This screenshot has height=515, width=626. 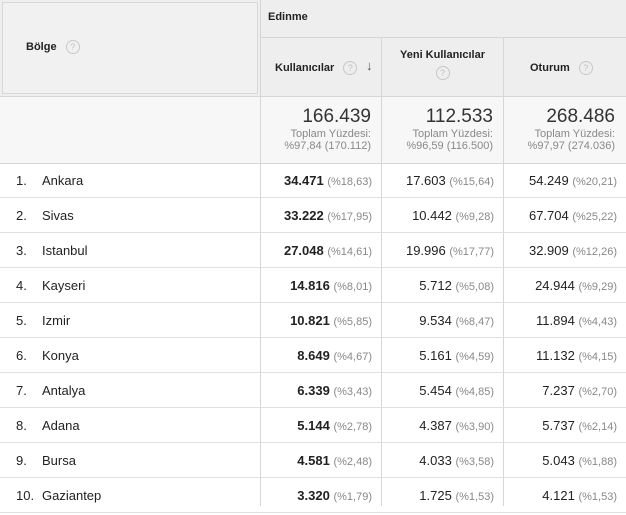 What do you see at coordinates (425, 180) in the screenshot?
I see `new-users-value: 17.603` at bounding box center [425, 180].